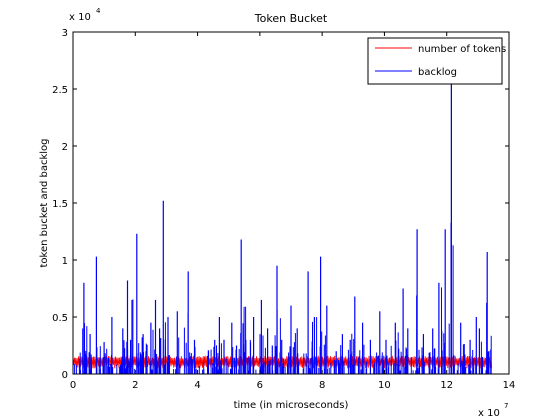  I want to click on y-tick-label: 2.5, so click(60, 90).